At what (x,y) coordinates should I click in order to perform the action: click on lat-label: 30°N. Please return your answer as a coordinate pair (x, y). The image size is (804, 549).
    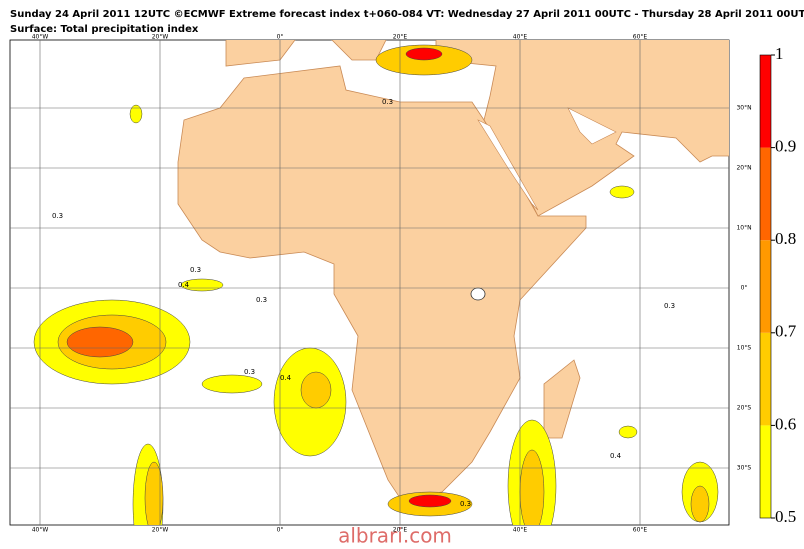
    Looking at the image, I should click on (743, 108).